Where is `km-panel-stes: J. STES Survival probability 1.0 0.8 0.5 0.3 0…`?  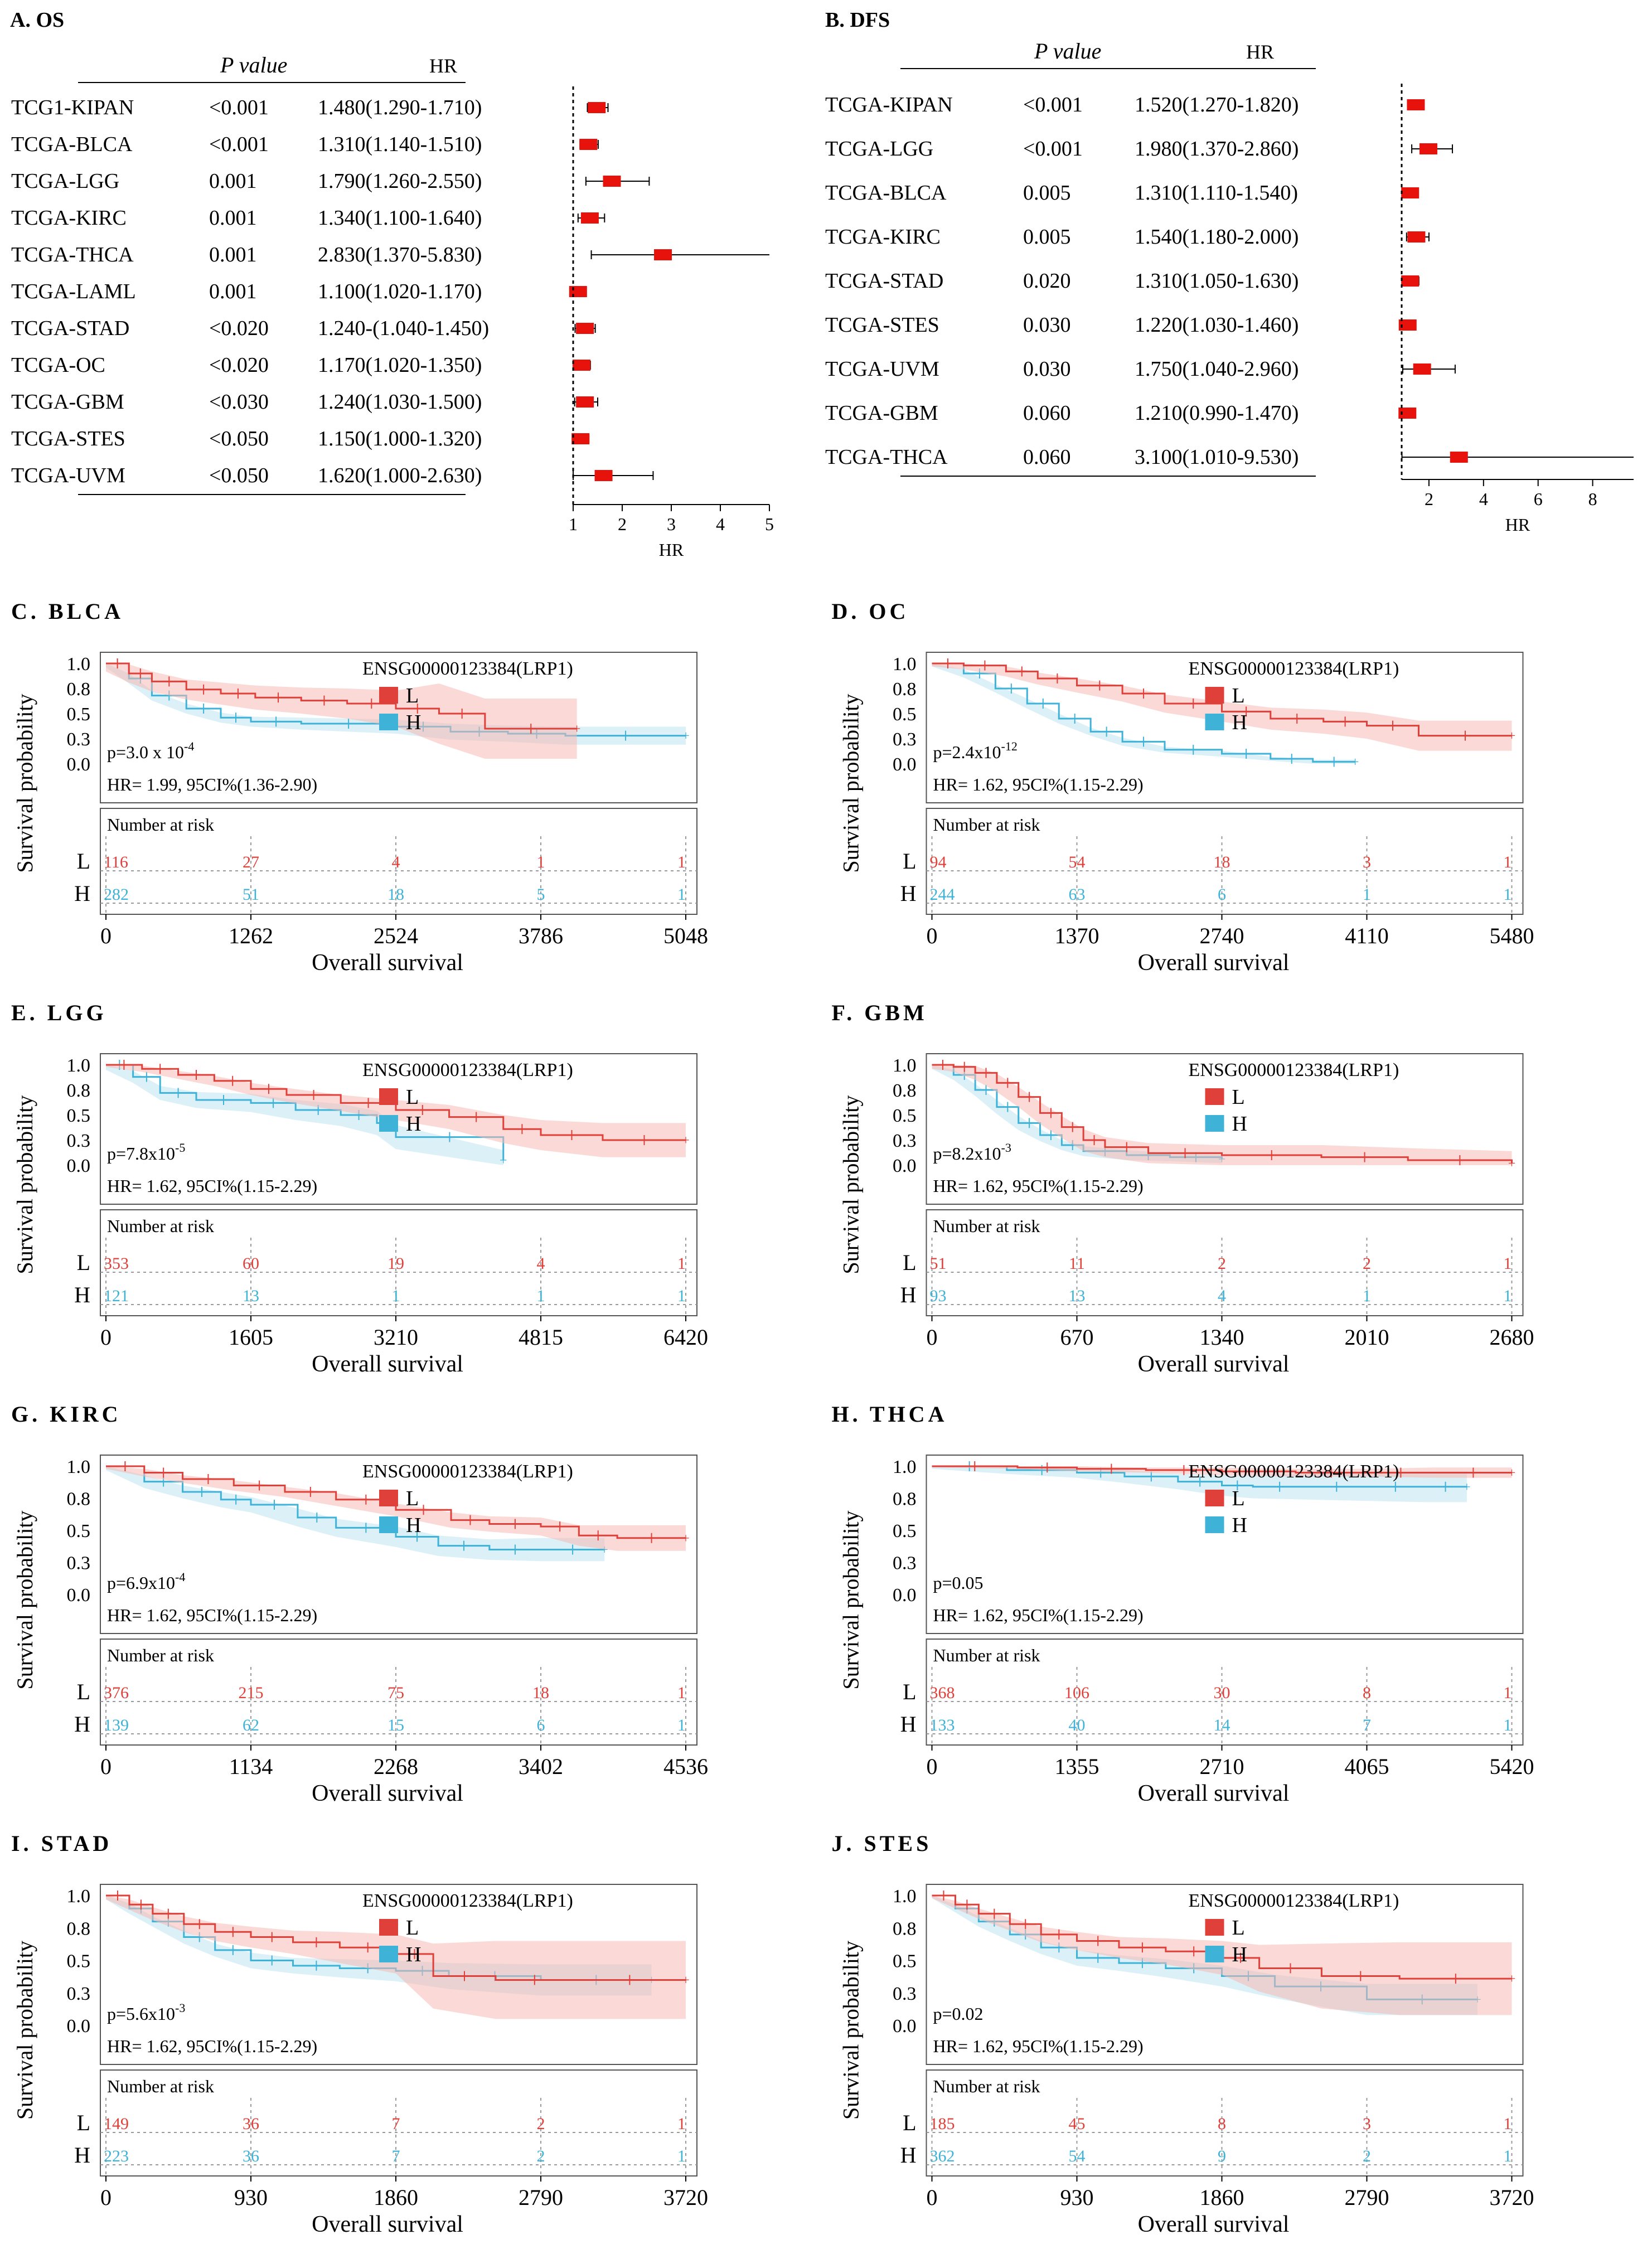 km-panel-stes: J. STES Survival probability 1.0 0.8 0.5 0.3 0… is located at coordinates (1183, 2034).